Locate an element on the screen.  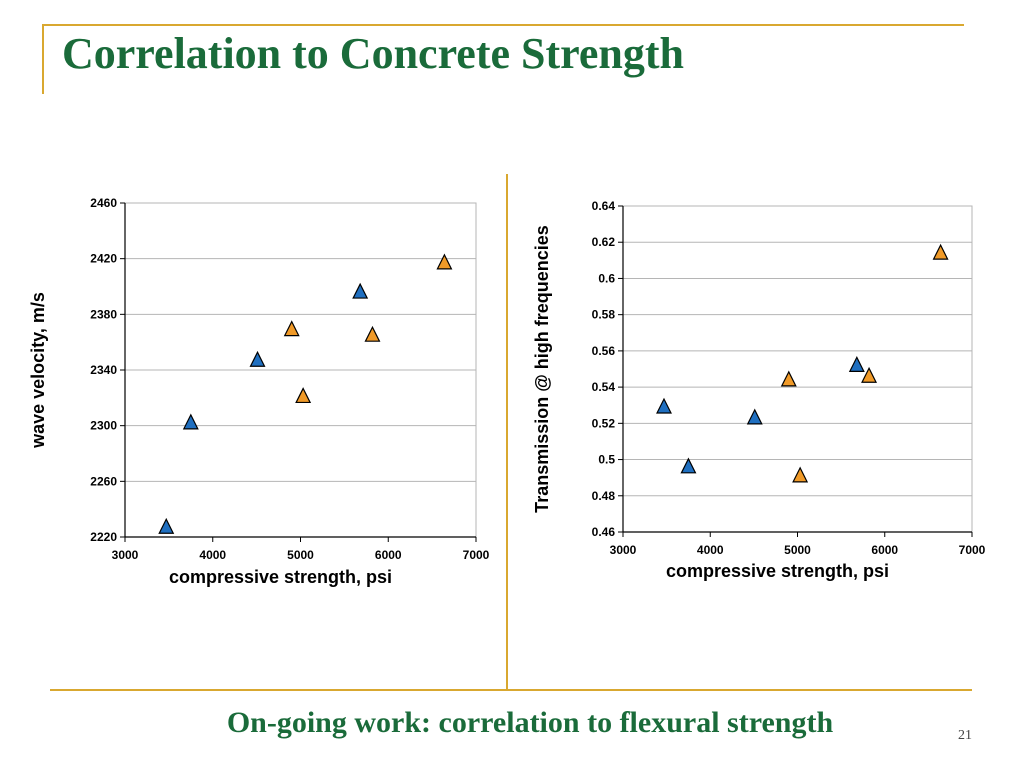
y-tick-label: 2260 is located at coordinates (103, 481).